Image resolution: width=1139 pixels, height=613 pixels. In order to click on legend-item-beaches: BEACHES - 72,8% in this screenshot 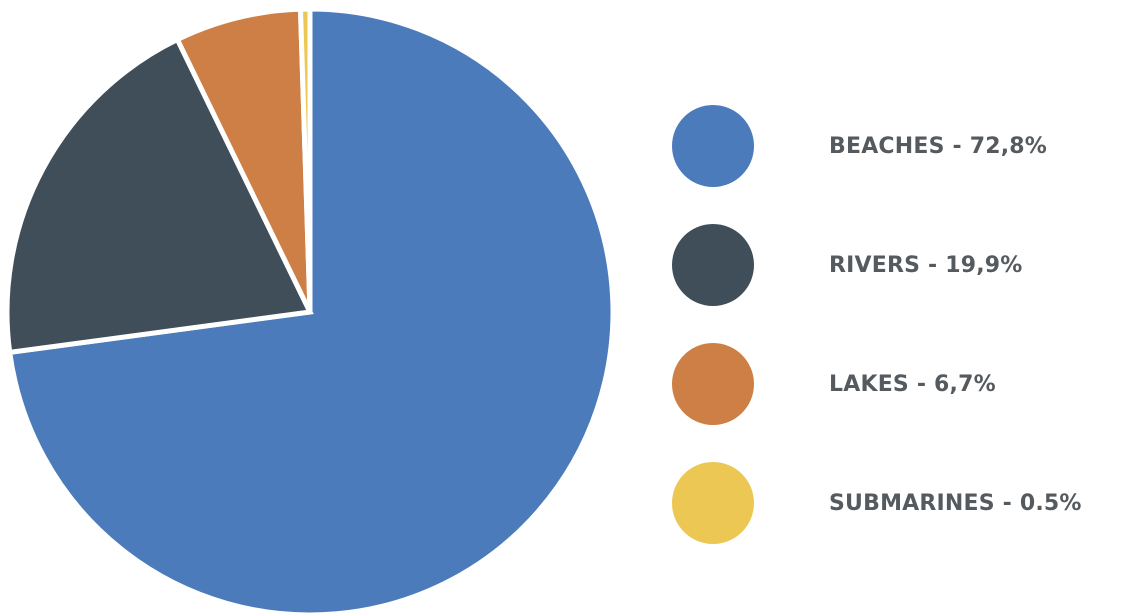, I will do `click(902, 146)`.